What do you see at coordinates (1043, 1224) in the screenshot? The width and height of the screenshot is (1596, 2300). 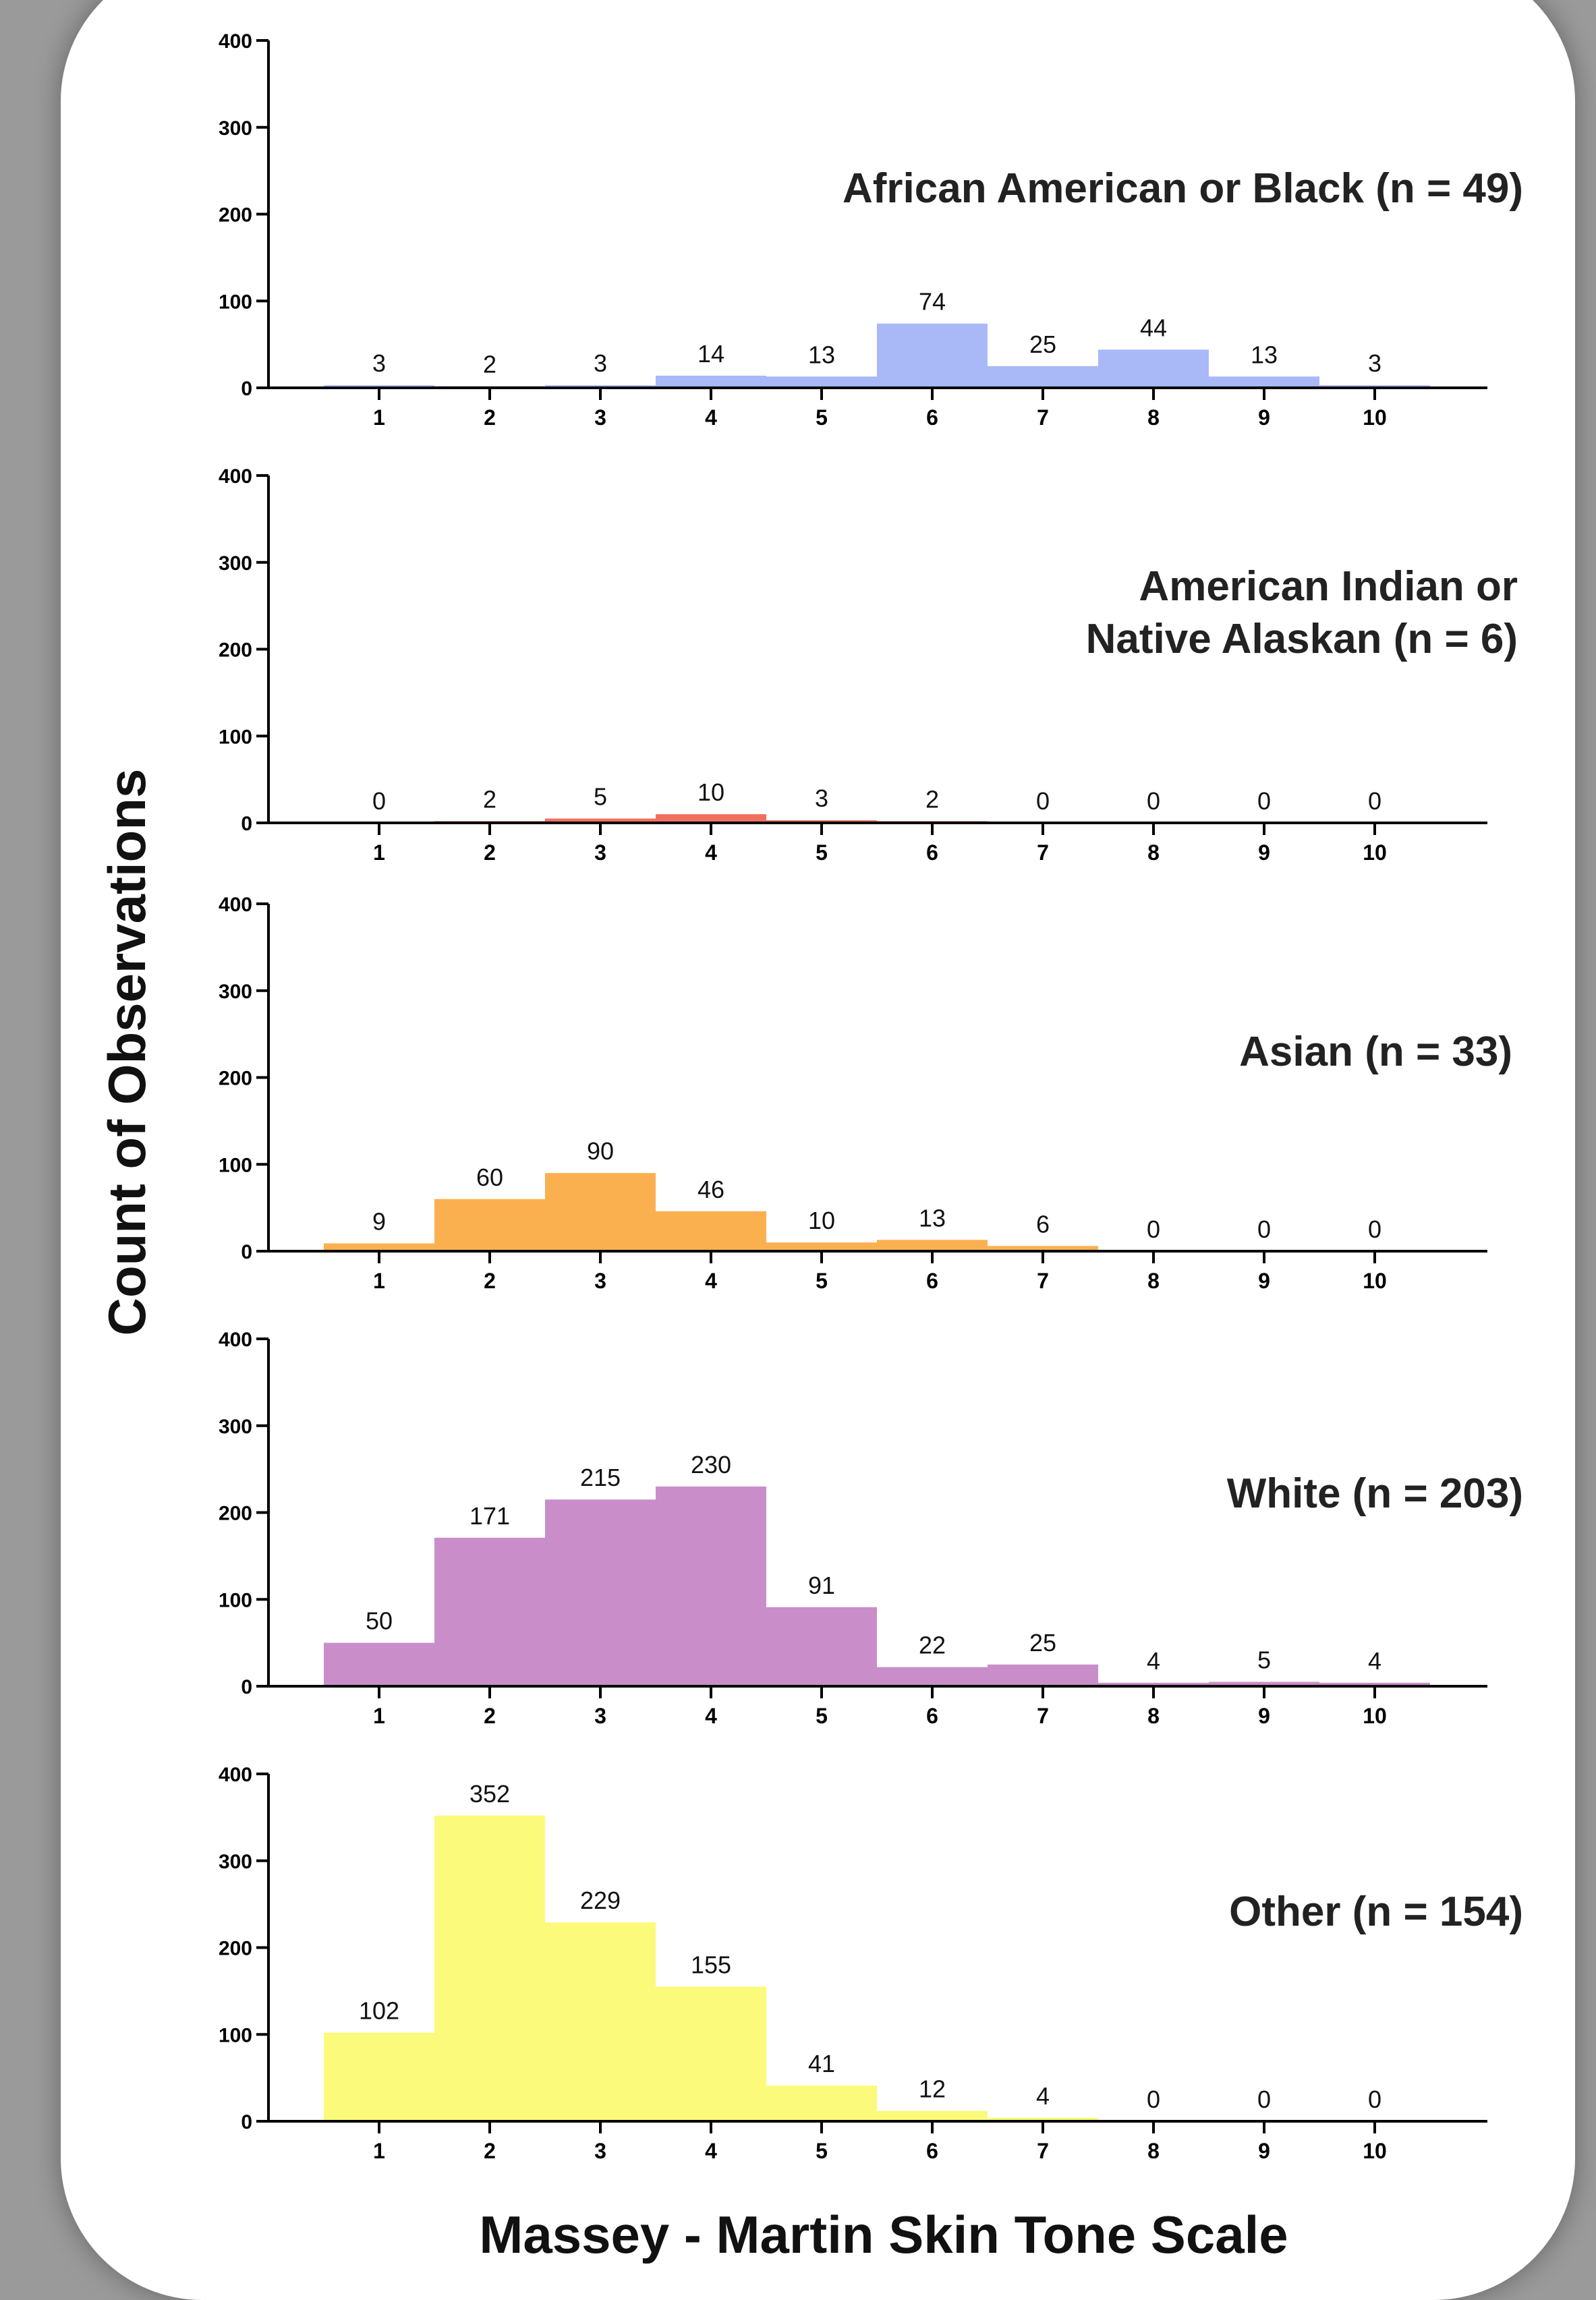 I see `data-label: 6` at bounding box center [1043, 1224].